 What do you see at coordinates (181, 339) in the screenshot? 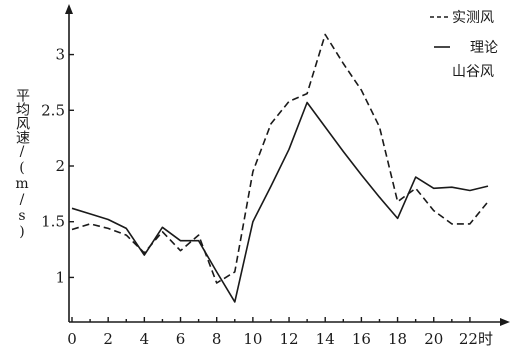
I see `x-tick-label: 6` at bounding box center [181, 339].